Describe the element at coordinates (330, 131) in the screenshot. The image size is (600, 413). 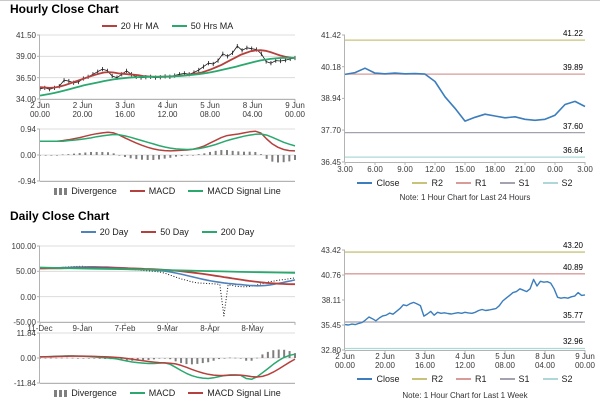
I see `pivot-24h-ytick-label: 37.70` at that location.